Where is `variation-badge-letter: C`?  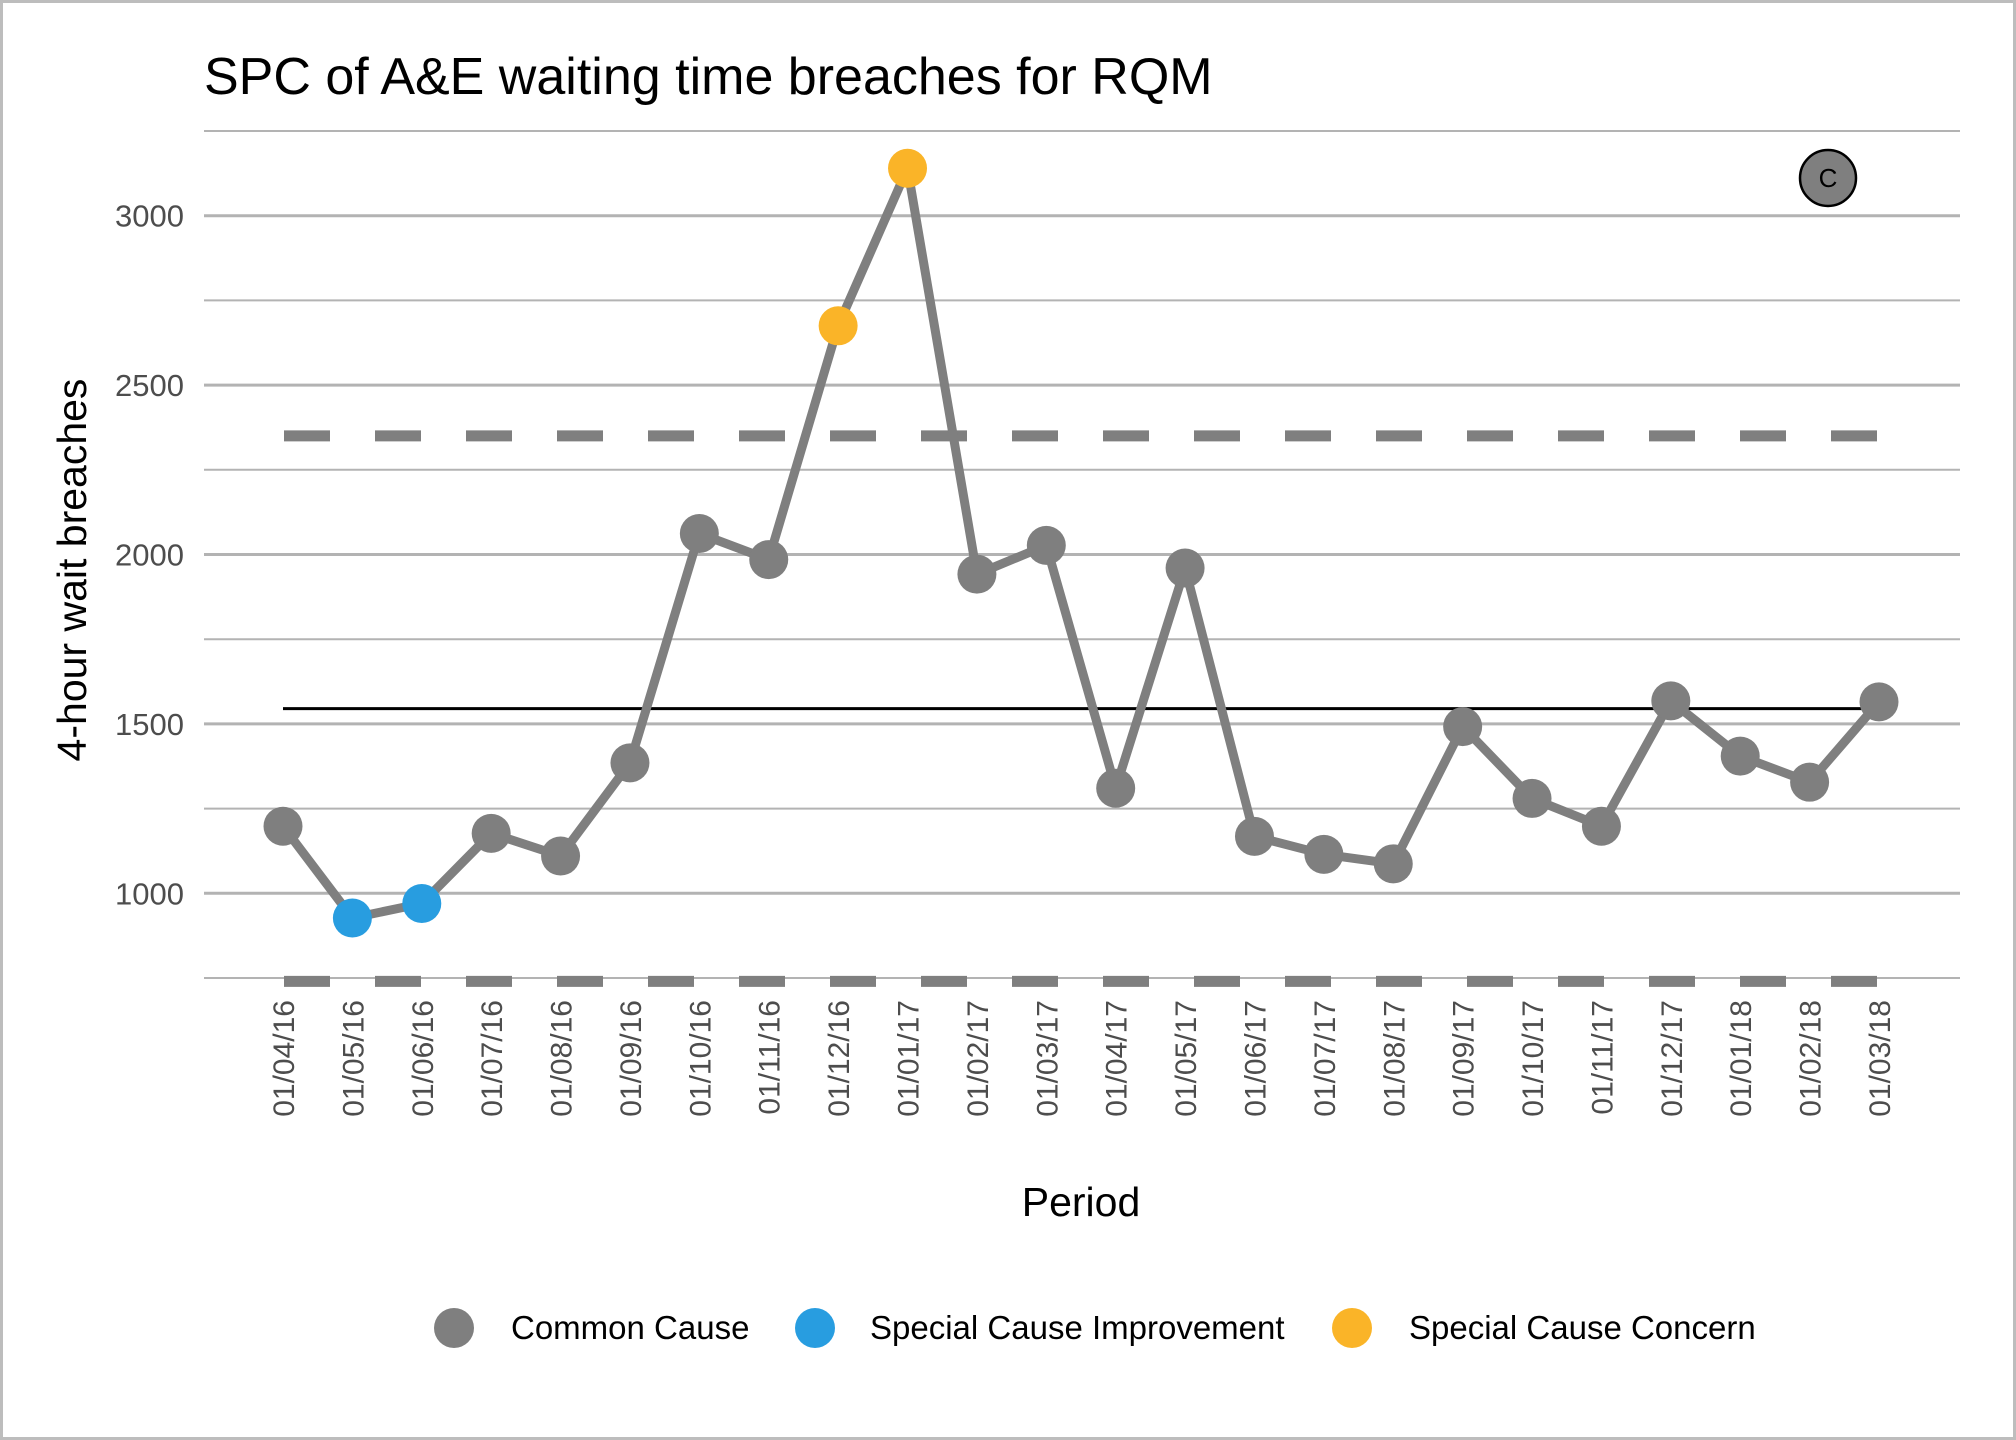 variation-badge-letter: C is located at coordinates (1828, 178).